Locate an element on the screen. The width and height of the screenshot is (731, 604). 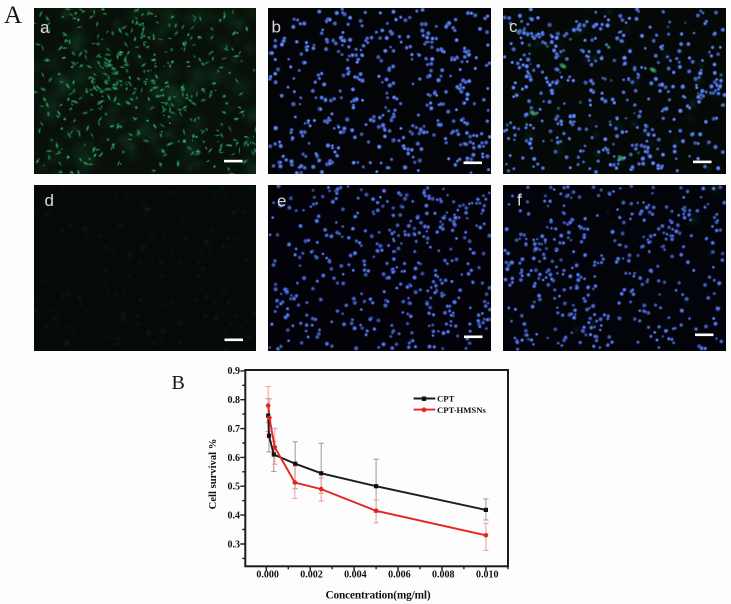
svg-text: f is located at coordinates (519, 199).